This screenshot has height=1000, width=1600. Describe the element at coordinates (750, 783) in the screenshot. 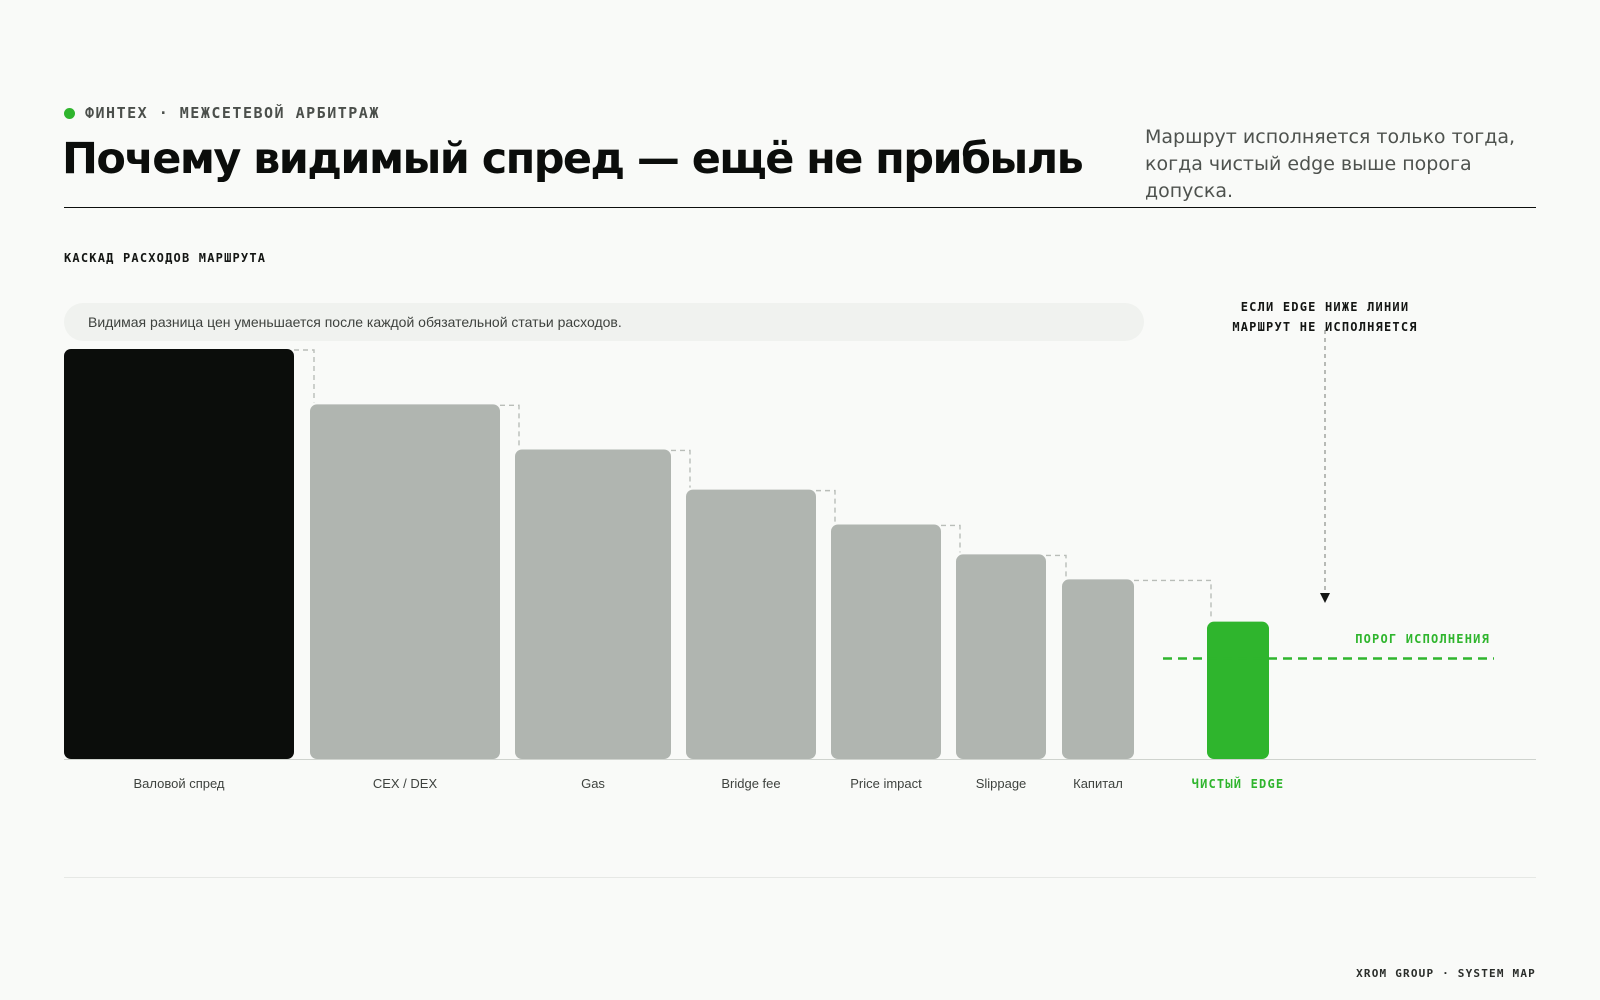

I see `category-label: Bridge fee` at that location.